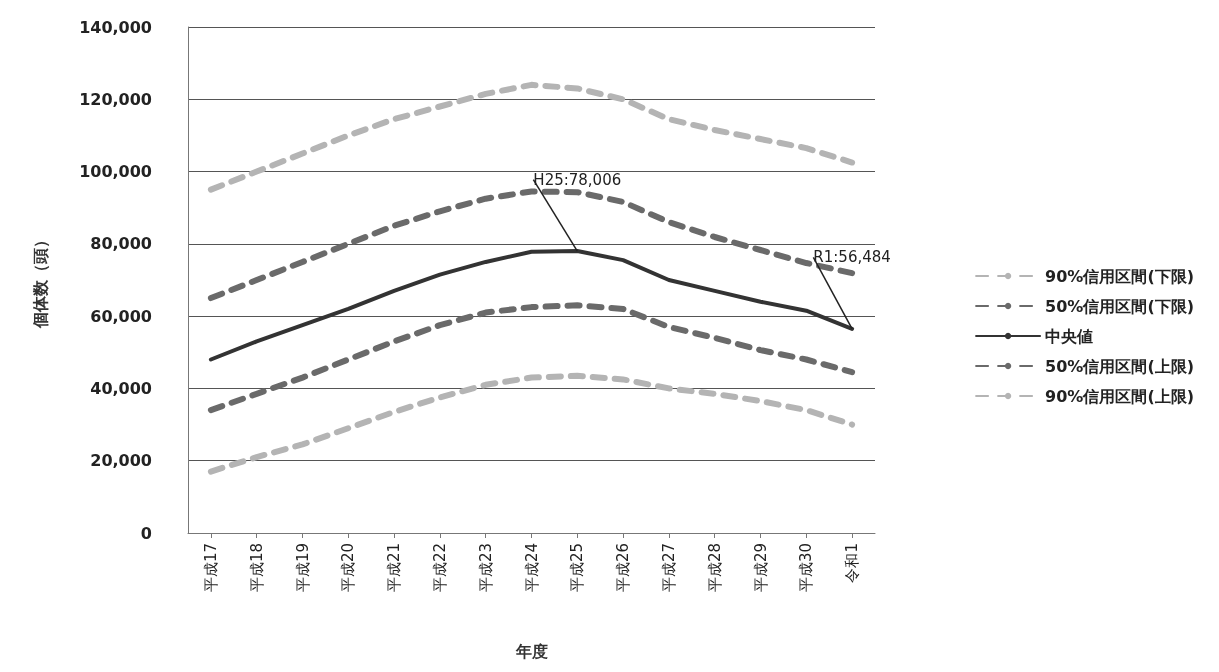  What do you see at coordinates (394, 568) in the screenshot?
I see `x-tick-label: 平成21` at bounding box center [394, 568].